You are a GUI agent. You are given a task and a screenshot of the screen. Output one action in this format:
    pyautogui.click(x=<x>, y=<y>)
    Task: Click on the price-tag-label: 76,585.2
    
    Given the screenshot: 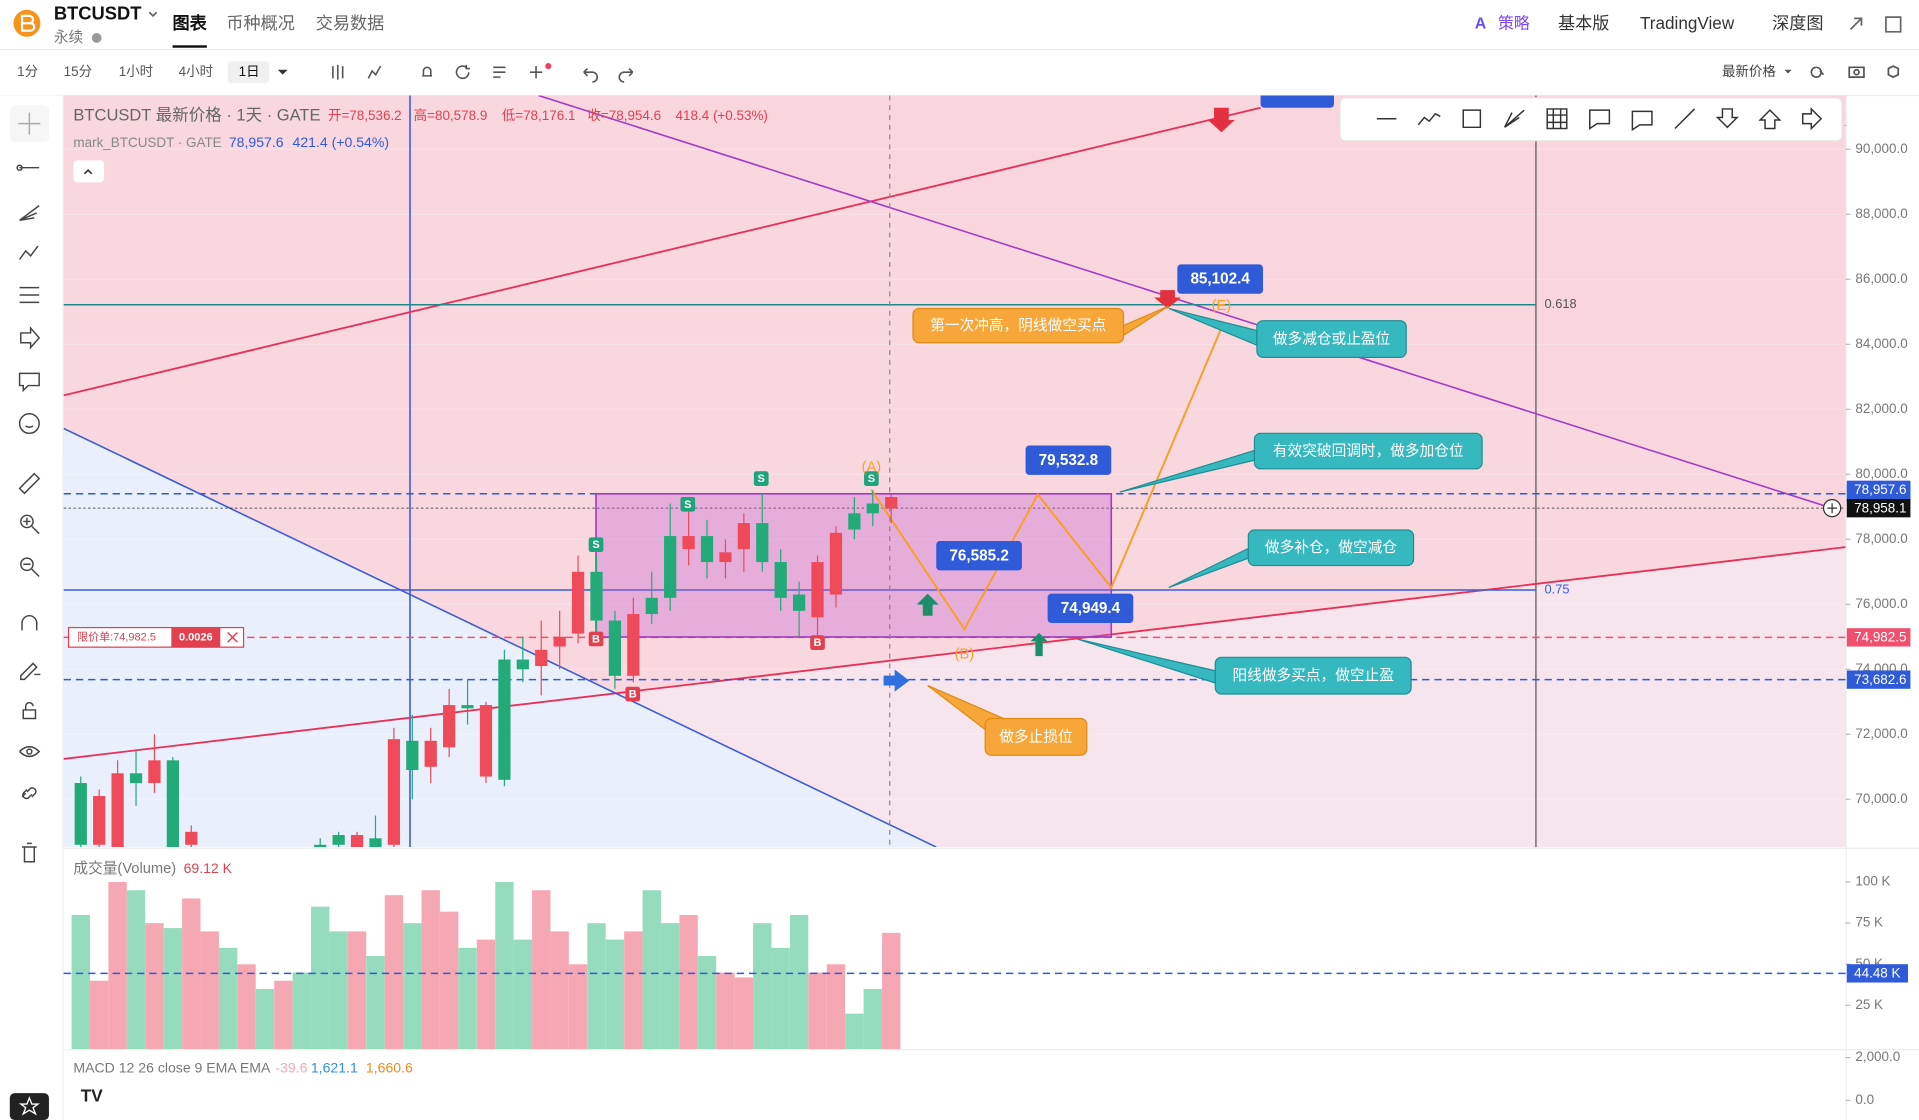 What is the action you would take?
    pyautogui.click(x=978, y=555)
    